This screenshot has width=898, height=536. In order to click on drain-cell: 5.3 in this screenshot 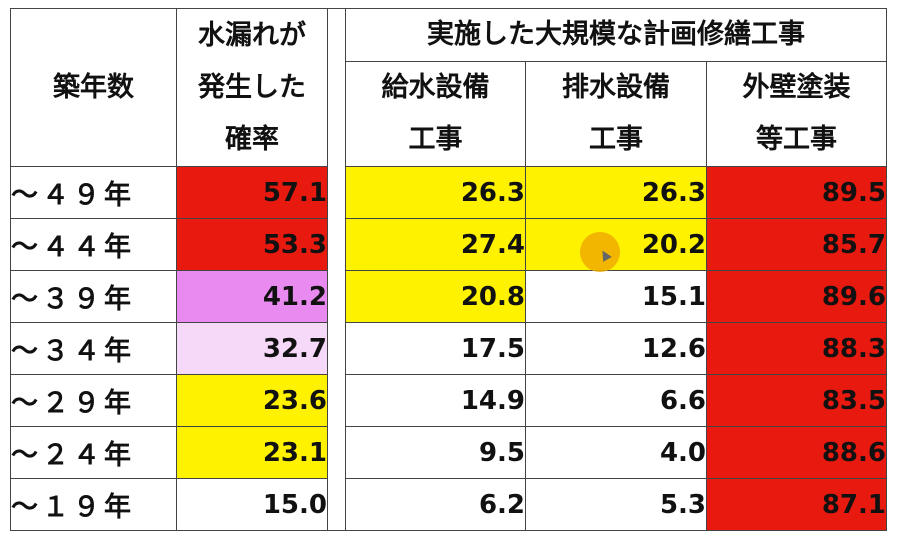, I will do `click(616, 504)`.